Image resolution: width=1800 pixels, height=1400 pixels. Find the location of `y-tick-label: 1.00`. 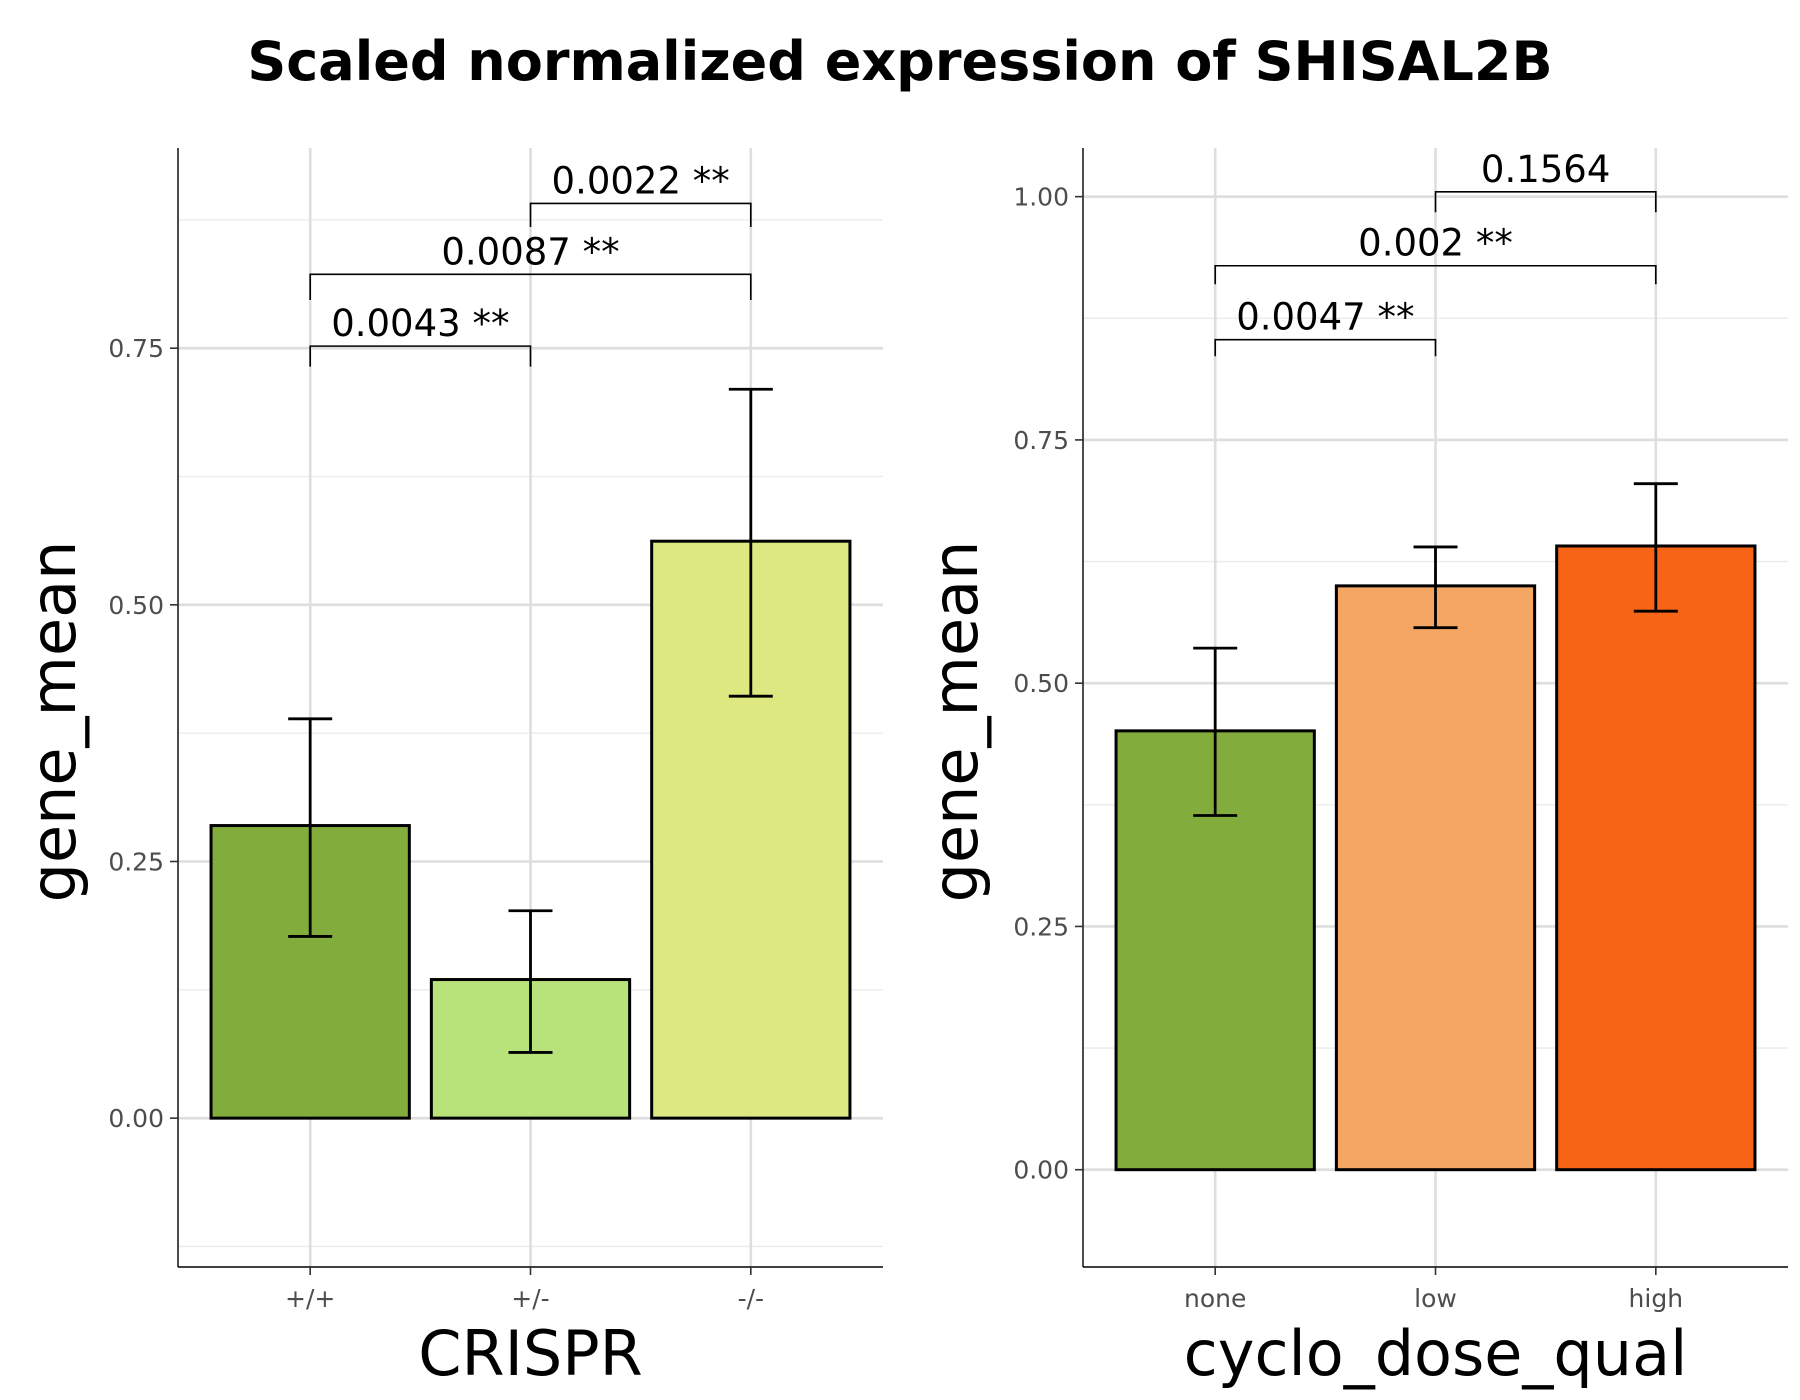

y-tick-label: 1.00 is located at coordinates (1041, 197).